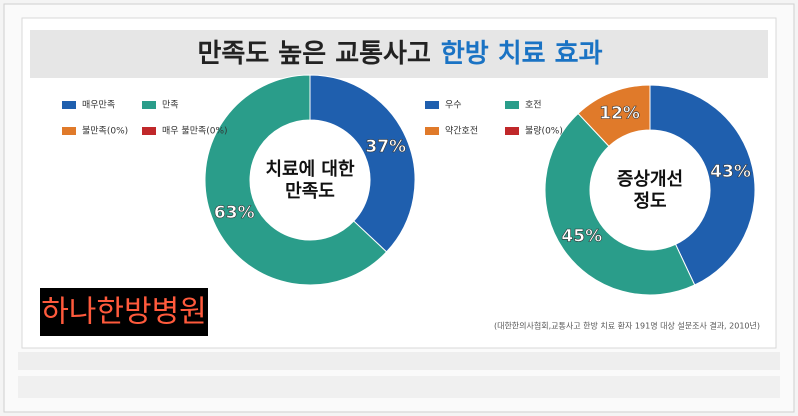  I want to click on watermark-bg, so click(124, 312).